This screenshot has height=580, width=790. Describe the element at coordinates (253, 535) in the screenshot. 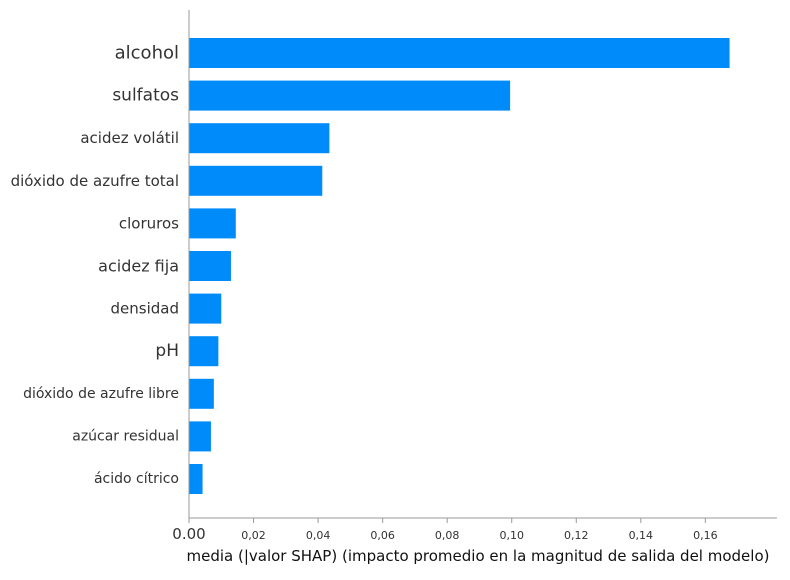

I see `x-tick-label-1: 0,02` at that location.